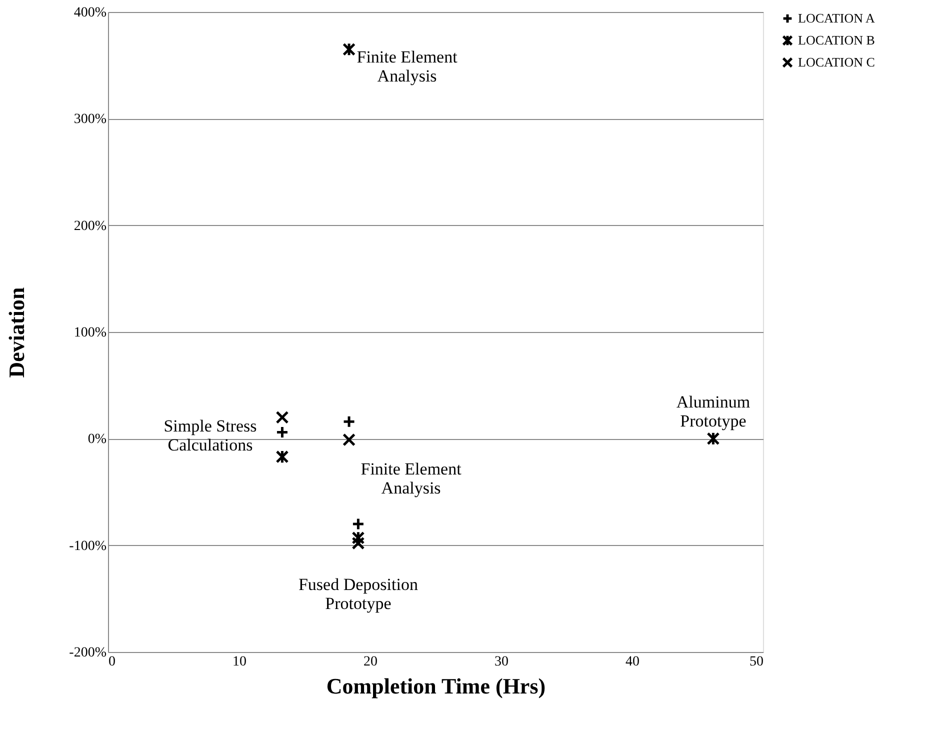 The width and height of the screenshot is (940, 744). Describe the element at coordinates (88, 653) in the screenshot. I see `y-tick-label: -200%` at that location.